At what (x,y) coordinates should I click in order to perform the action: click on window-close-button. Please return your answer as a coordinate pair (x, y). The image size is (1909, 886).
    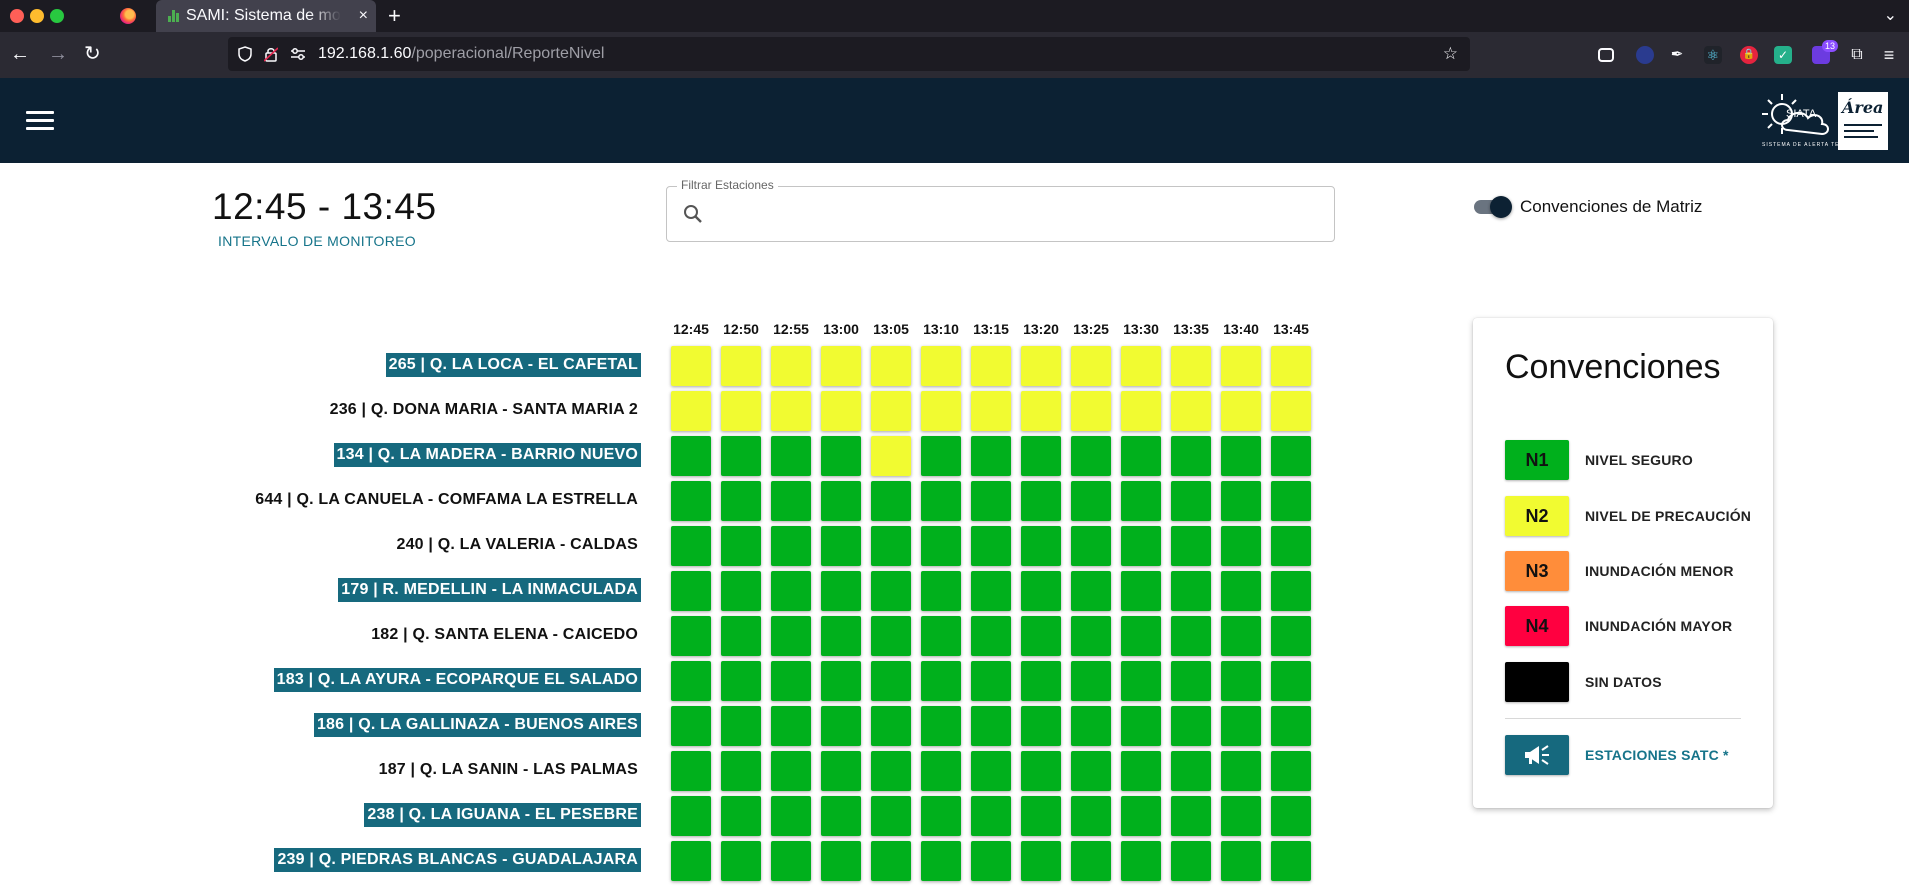
    Looking at the image, I should click on (17, 16).